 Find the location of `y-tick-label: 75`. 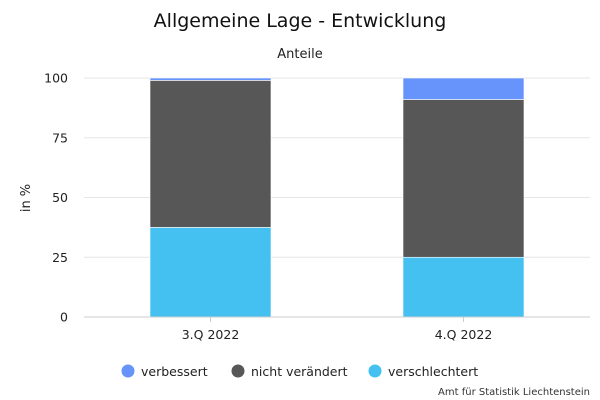

y-tick-label: 75 is located at coordinates (60, 137).